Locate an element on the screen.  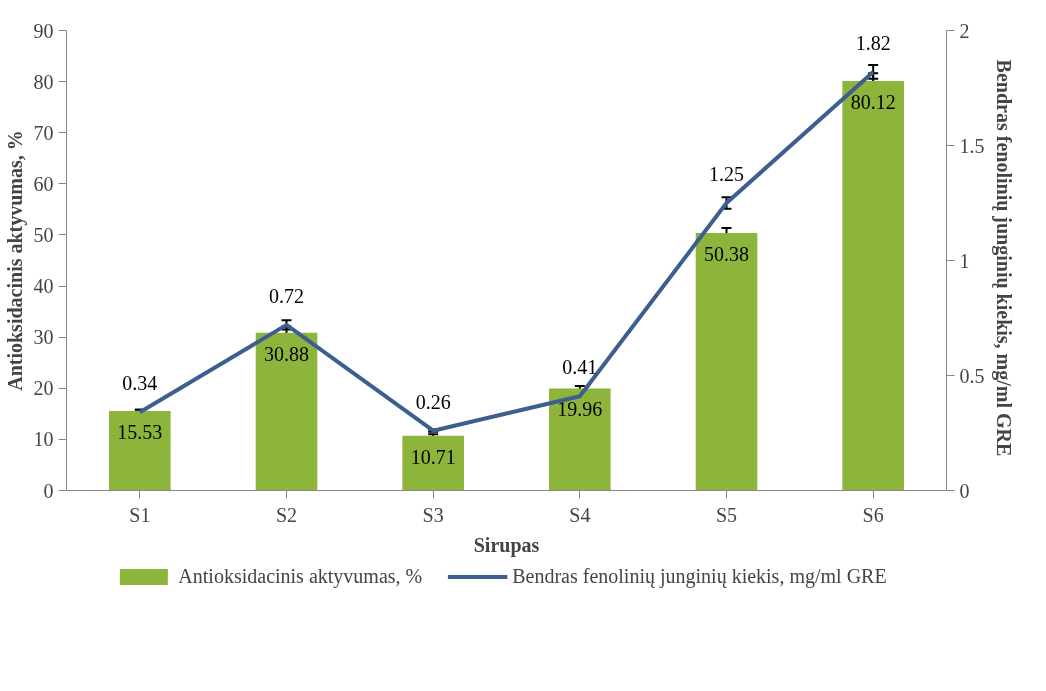
data-label: 0.41 is located at coordinates (580, 367).